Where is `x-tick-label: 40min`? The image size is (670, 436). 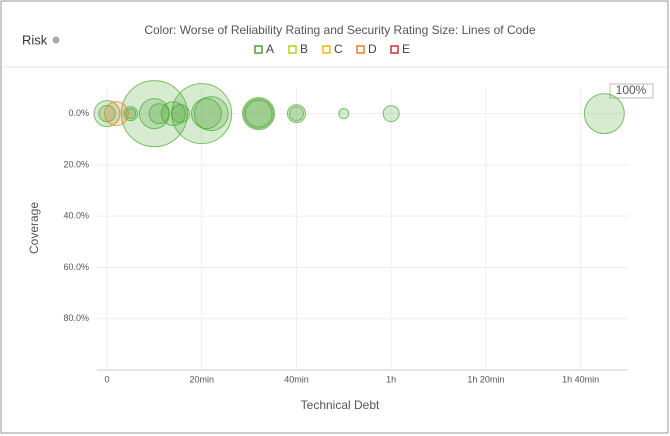
x-tick-label: 40min is located at coordinates (296, 379).